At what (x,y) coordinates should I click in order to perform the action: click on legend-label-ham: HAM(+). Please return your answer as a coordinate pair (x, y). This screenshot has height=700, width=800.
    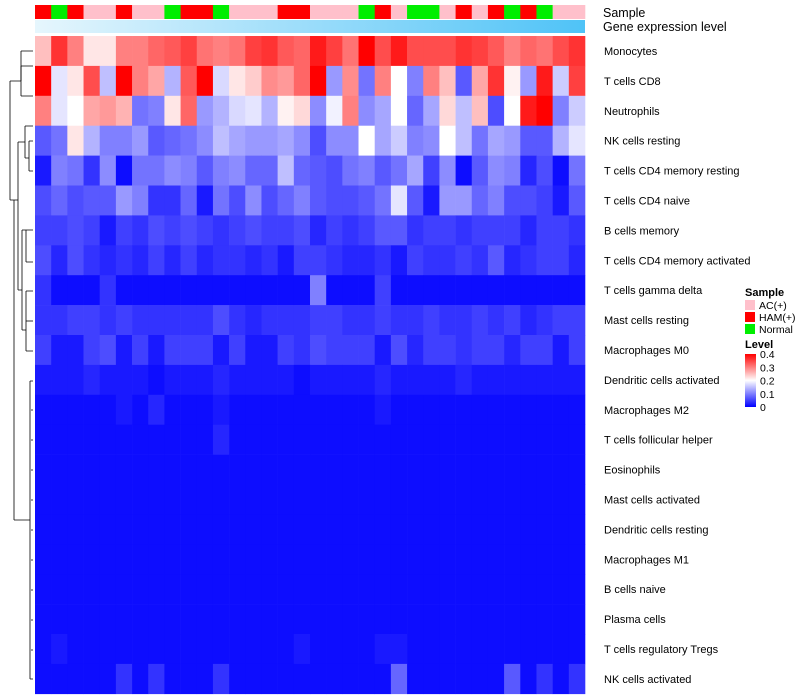
    Looking at the image, I should click on (777, 318).